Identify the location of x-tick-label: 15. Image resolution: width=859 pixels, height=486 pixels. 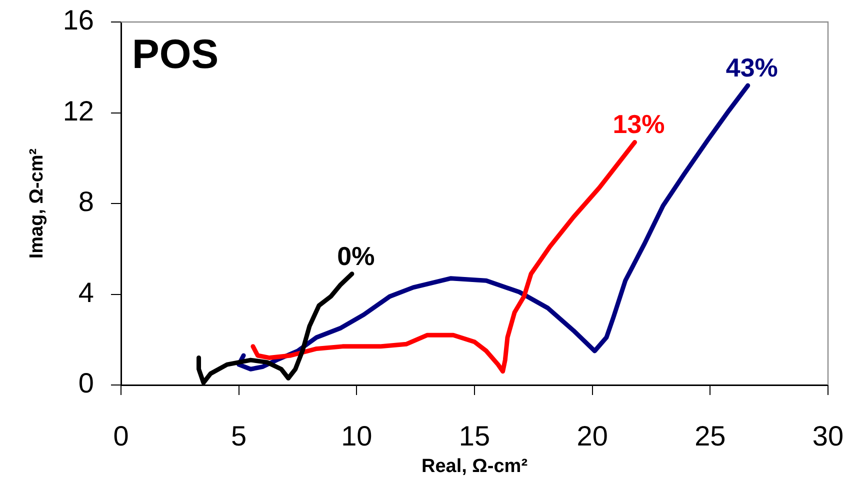
(474, 436).